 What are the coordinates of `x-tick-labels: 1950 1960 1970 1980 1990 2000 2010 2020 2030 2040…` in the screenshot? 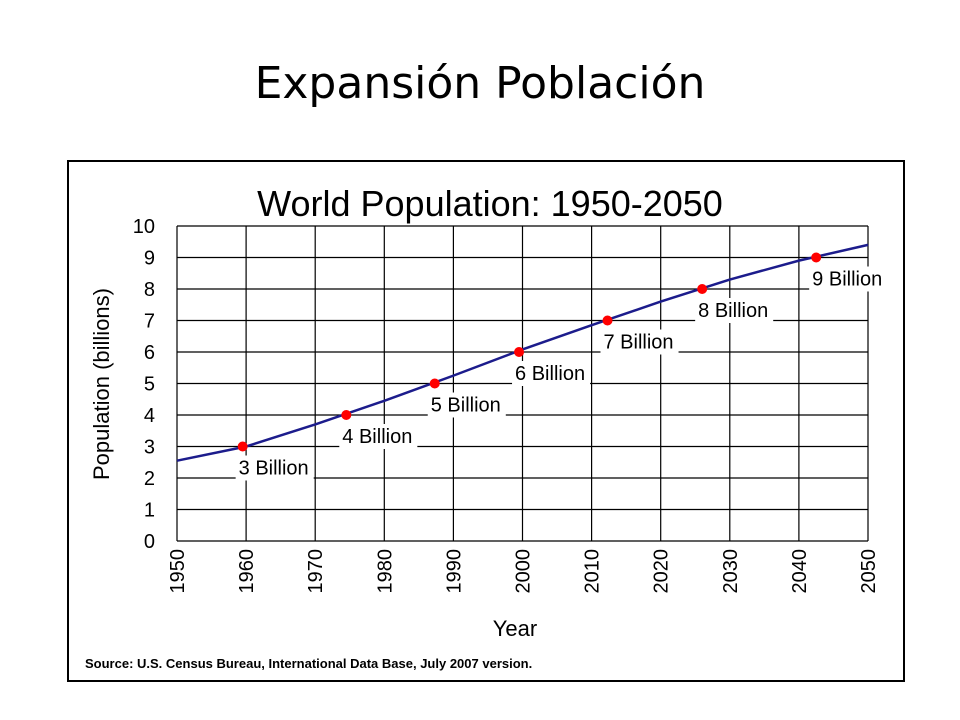 It's located at (523, 571).